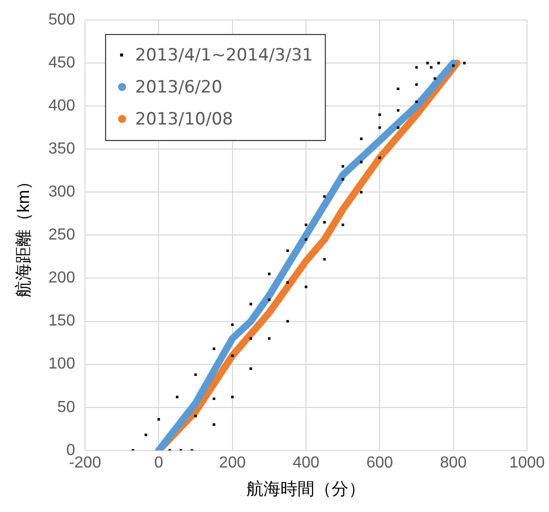  What do you see at coordinates (62, 149) in the screenshot?
I see `y-tick-label: 350` at bounding box center [62, 149].